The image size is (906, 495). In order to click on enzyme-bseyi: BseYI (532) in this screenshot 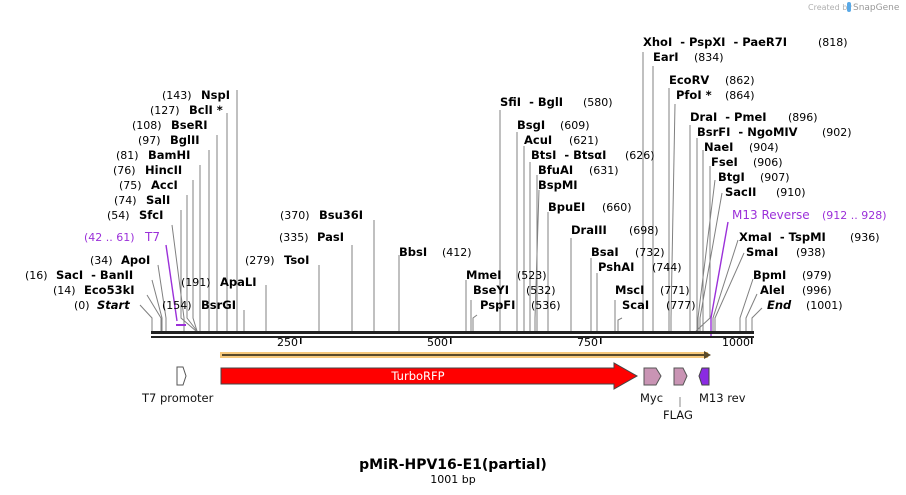, I will do `click(514, 290)`.